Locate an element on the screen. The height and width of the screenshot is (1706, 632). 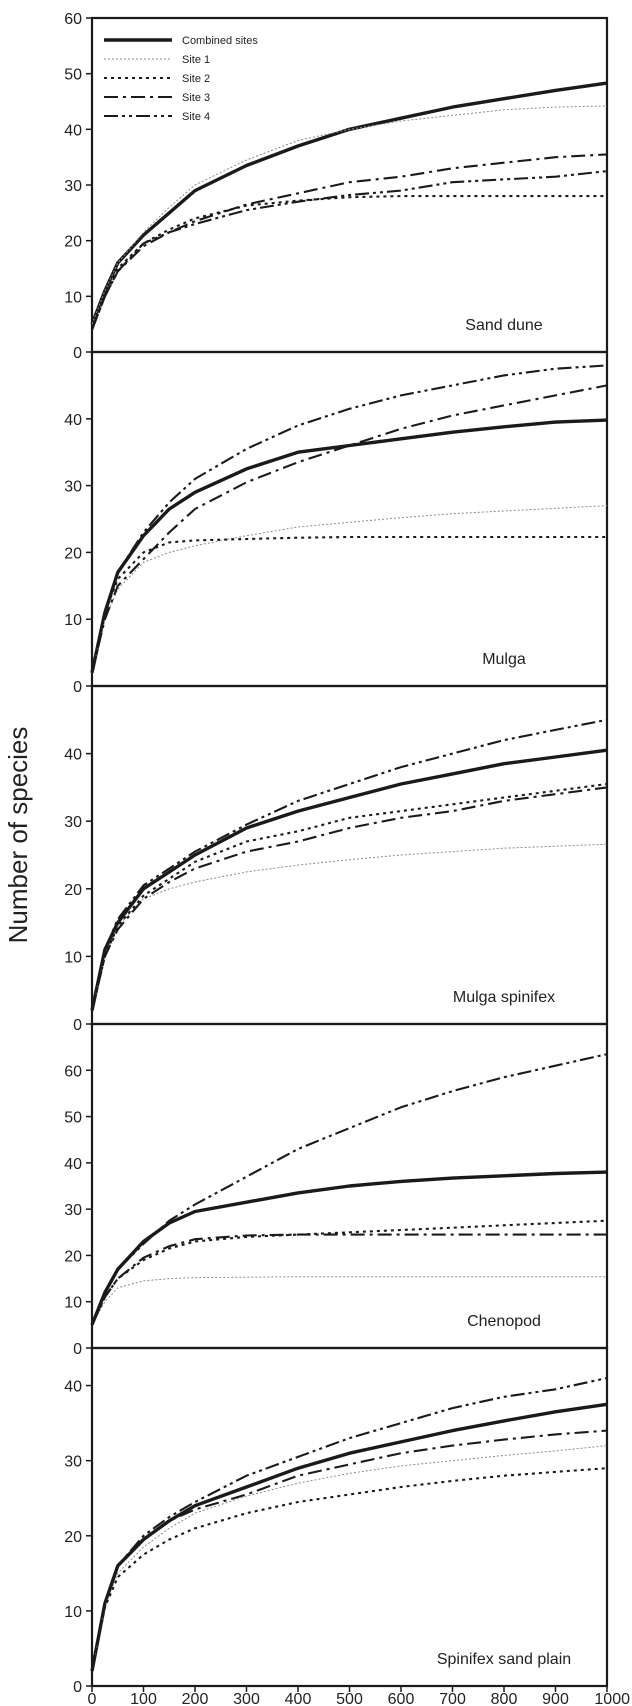
legend-label: Site 1 is located at coordinates (196, 60).